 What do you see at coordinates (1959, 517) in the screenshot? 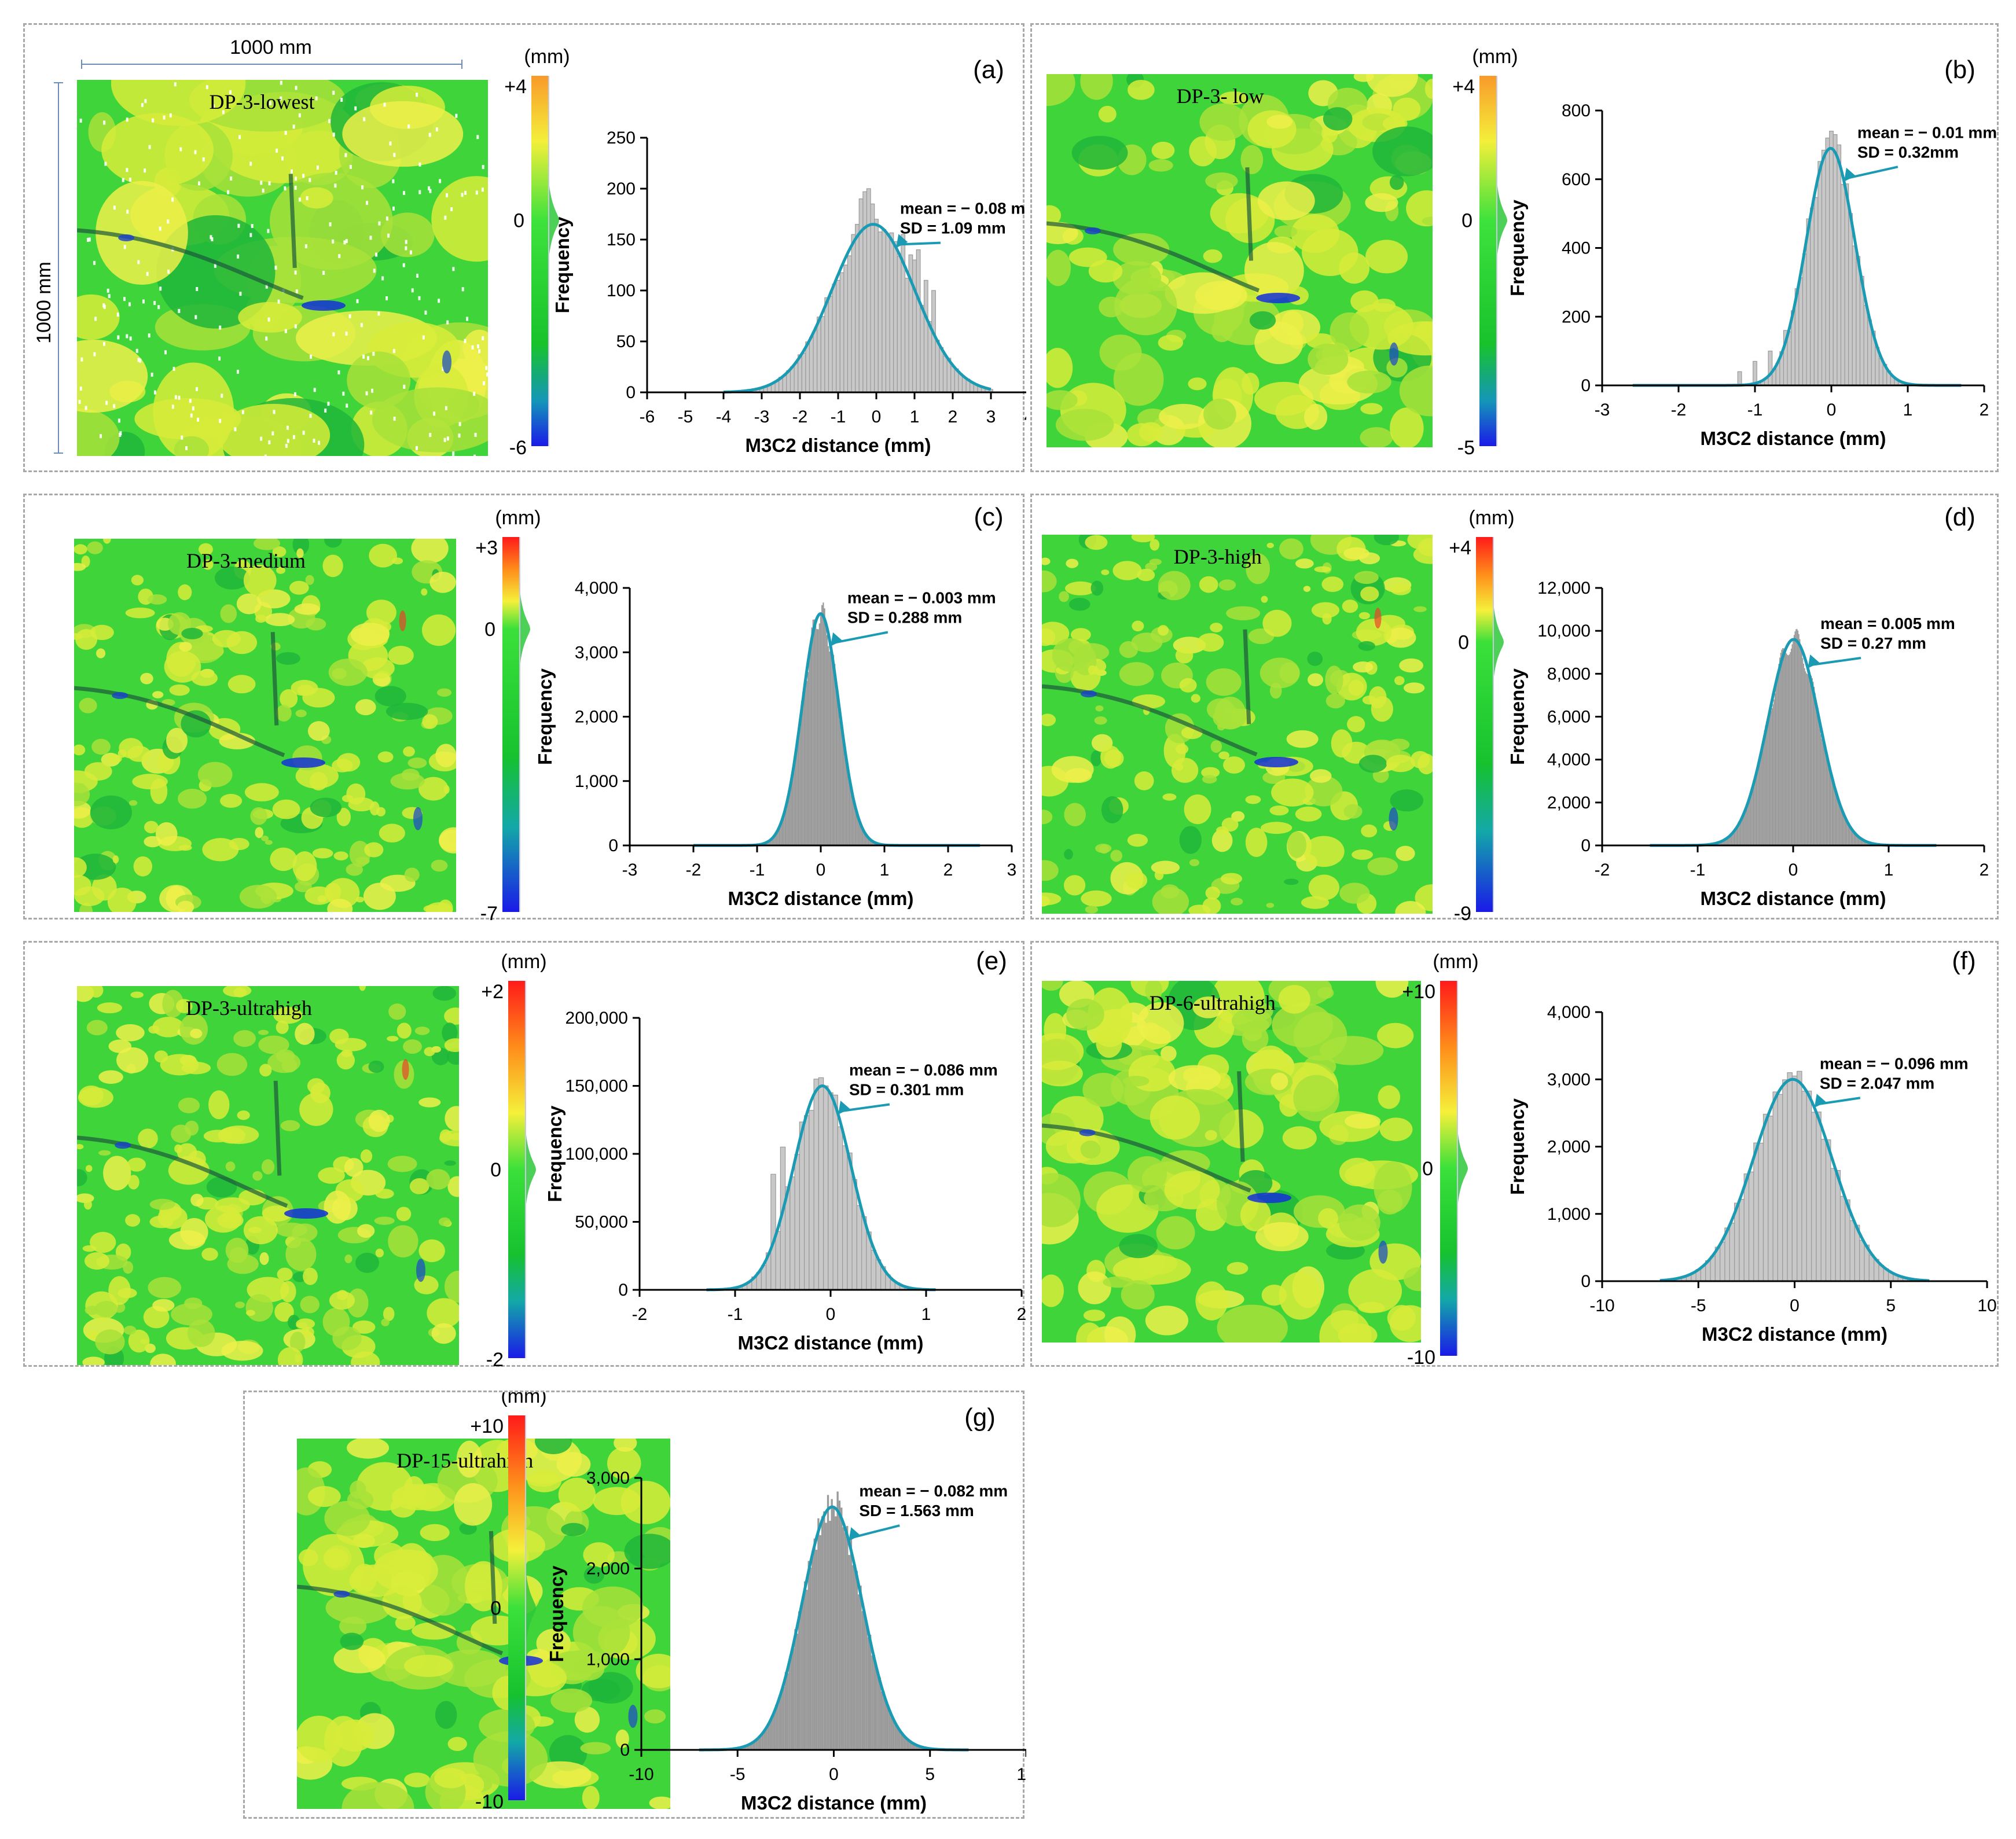
I see `panel-label: (d)` at bounding box center [1959, 517].